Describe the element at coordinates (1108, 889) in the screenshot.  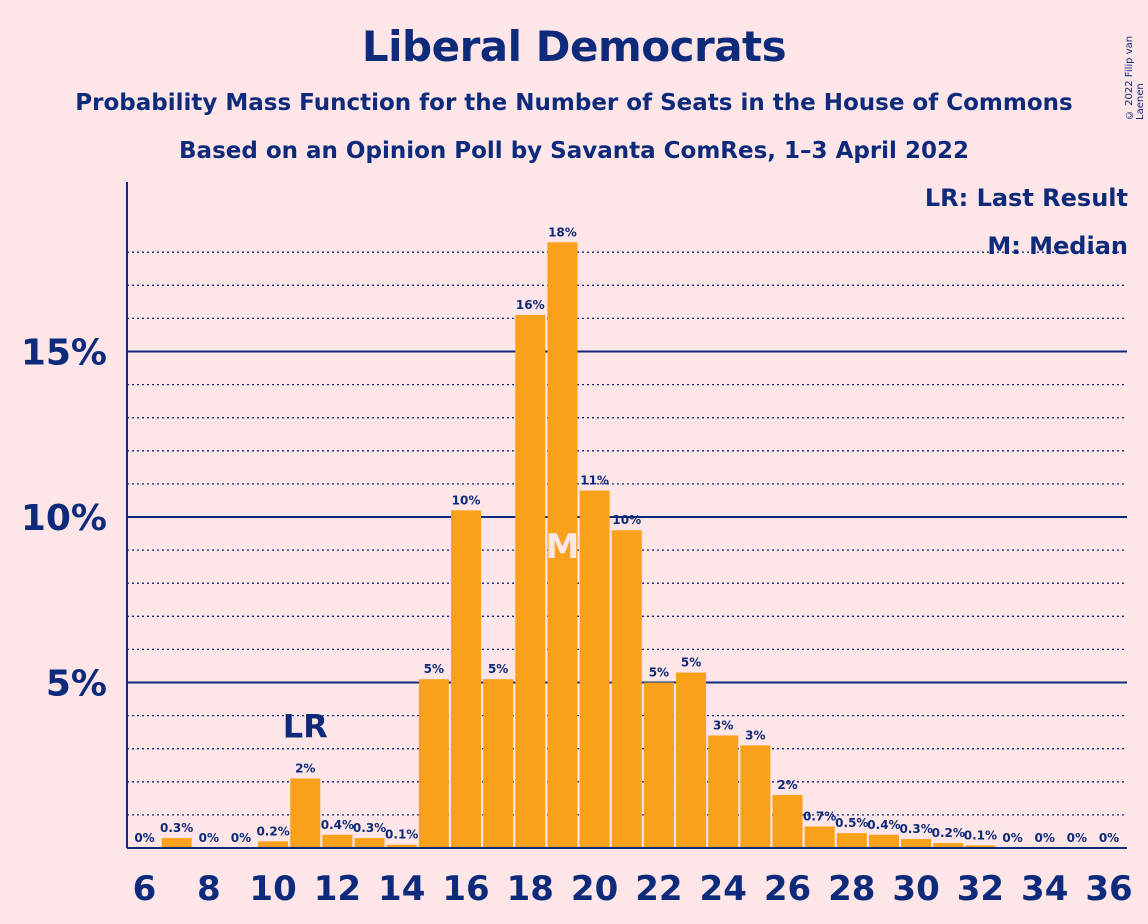
I see `x-tick-label: 36` at that location.